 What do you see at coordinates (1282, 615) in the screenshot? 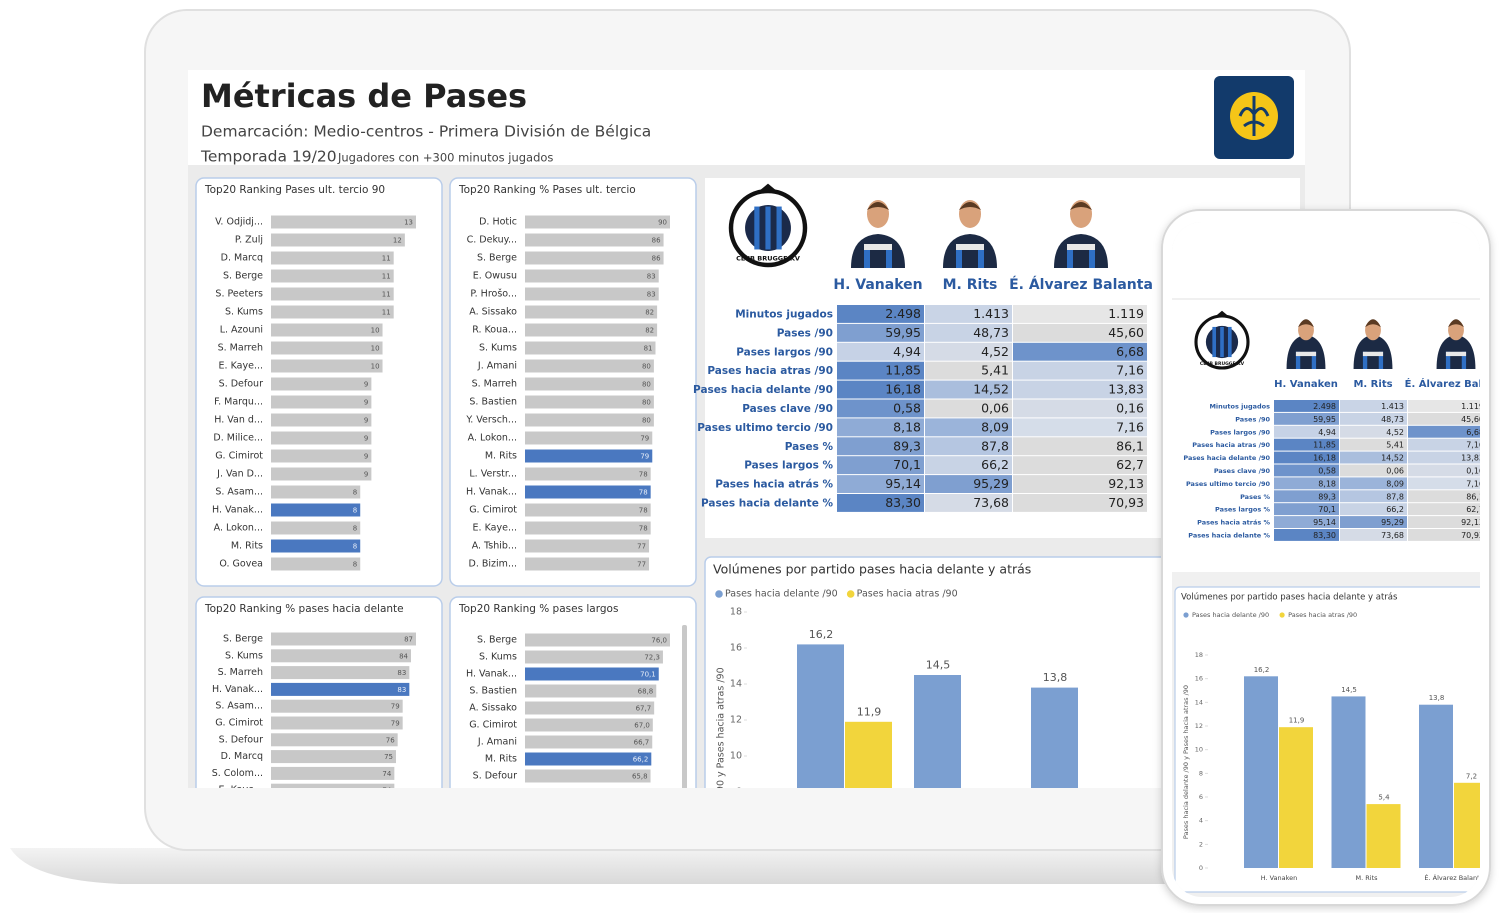
I see `legend-swatch` at bounding box center [1282, 615].